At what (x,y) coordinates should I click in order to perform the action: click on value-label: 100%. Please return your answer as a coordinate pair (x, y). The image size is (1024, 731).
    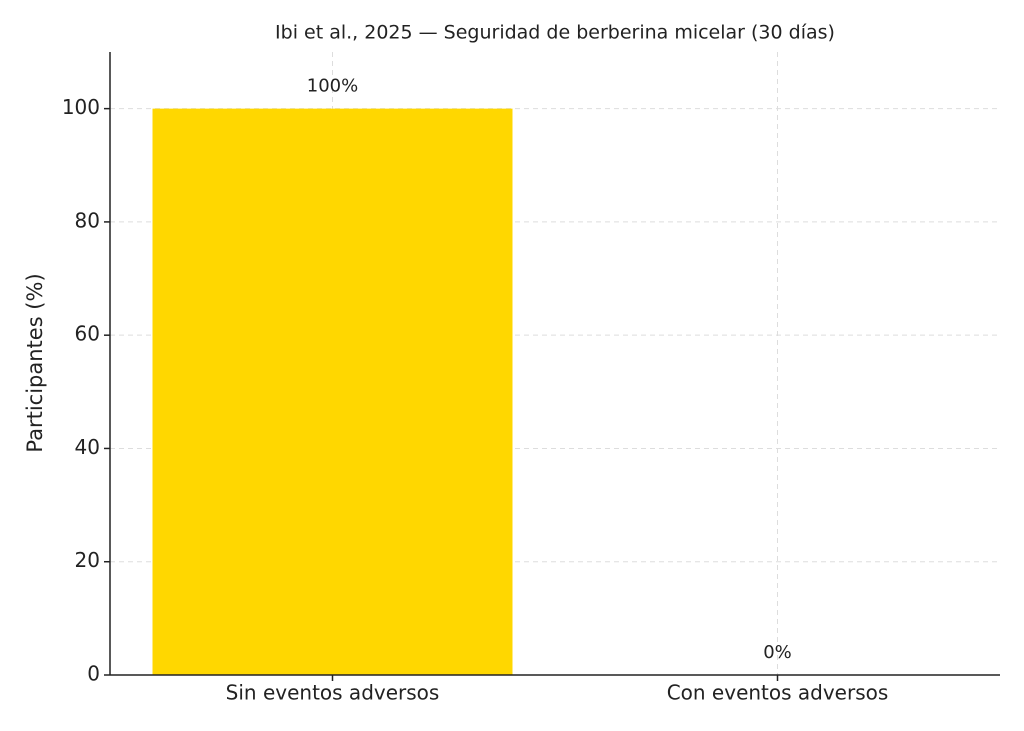
    Looking at the image, I should click on (332, 86).